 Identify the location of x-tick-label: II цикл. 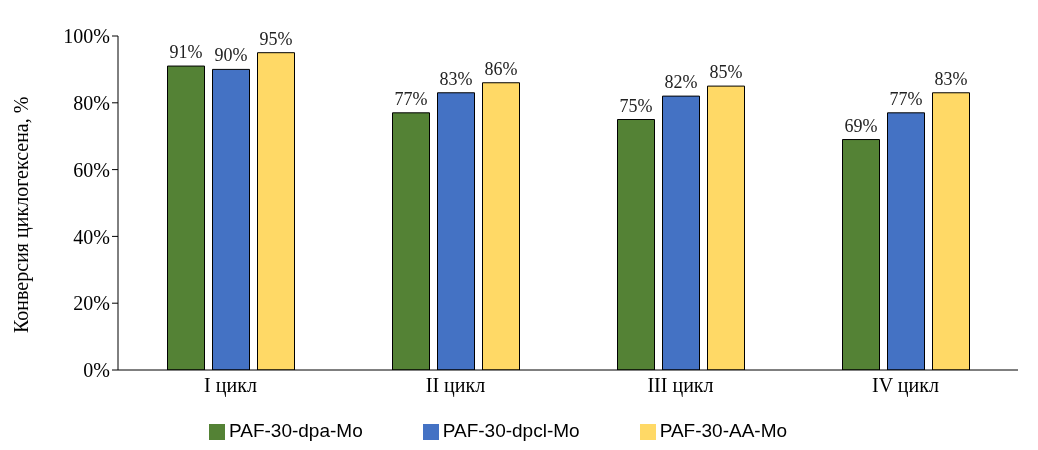
(455, 386).